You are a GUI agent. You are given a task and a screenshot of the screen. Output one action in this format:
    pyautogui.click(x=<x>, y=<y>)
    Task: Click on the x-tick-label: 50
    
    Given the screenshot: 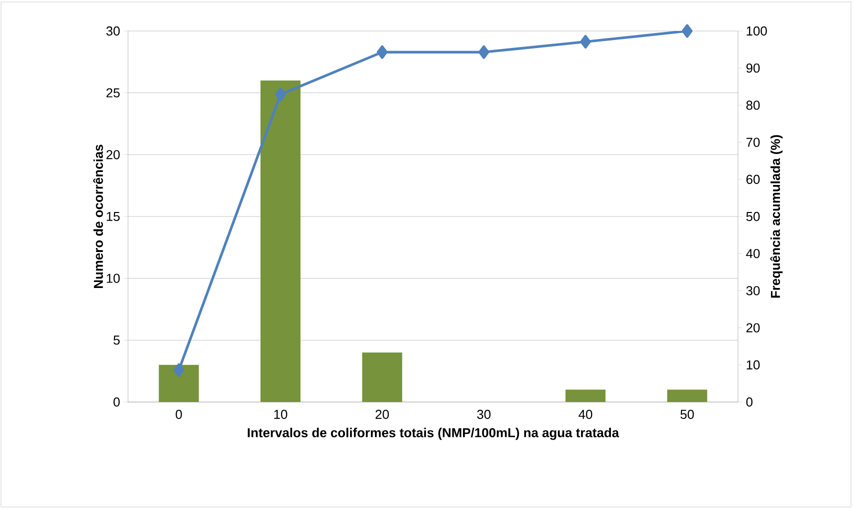 What is the action you would take?
    pyautogui.click(x=687, y=414)
    